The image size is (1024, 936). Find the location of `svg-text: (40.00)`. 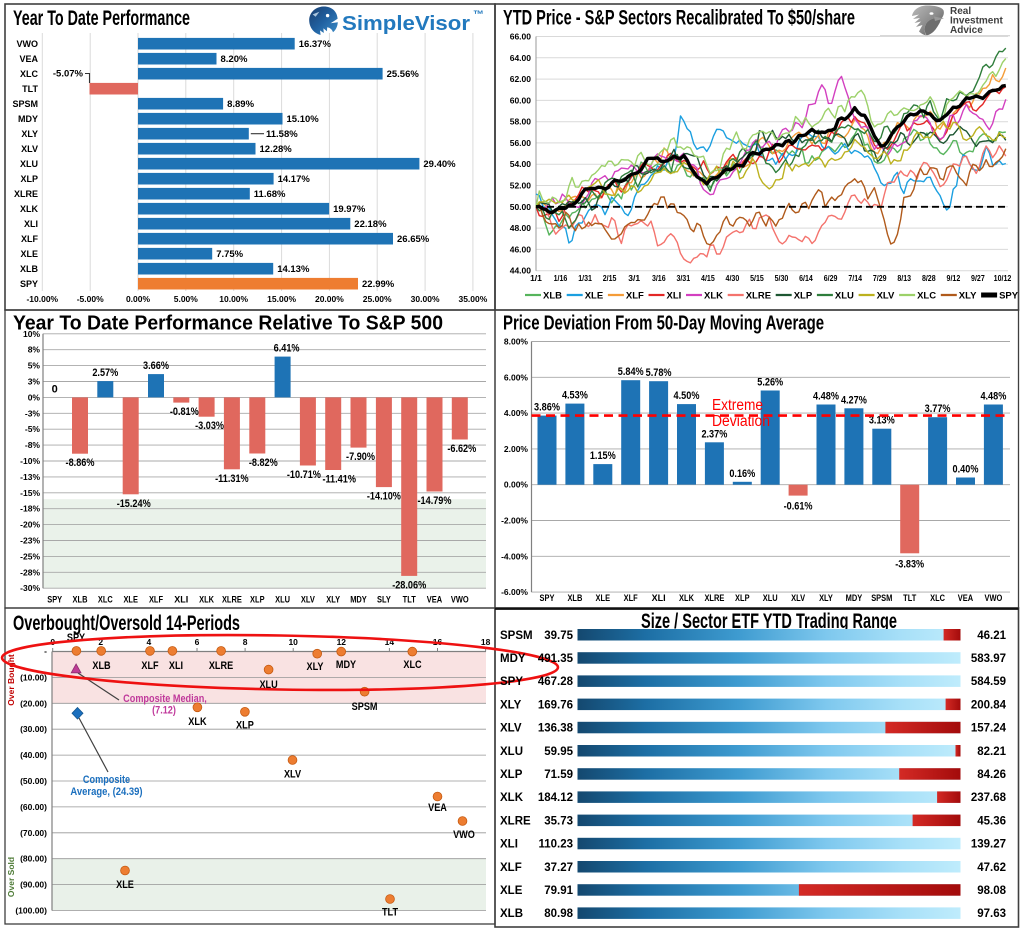

svg-text: (40.00) is located at coordinates (33, 755).